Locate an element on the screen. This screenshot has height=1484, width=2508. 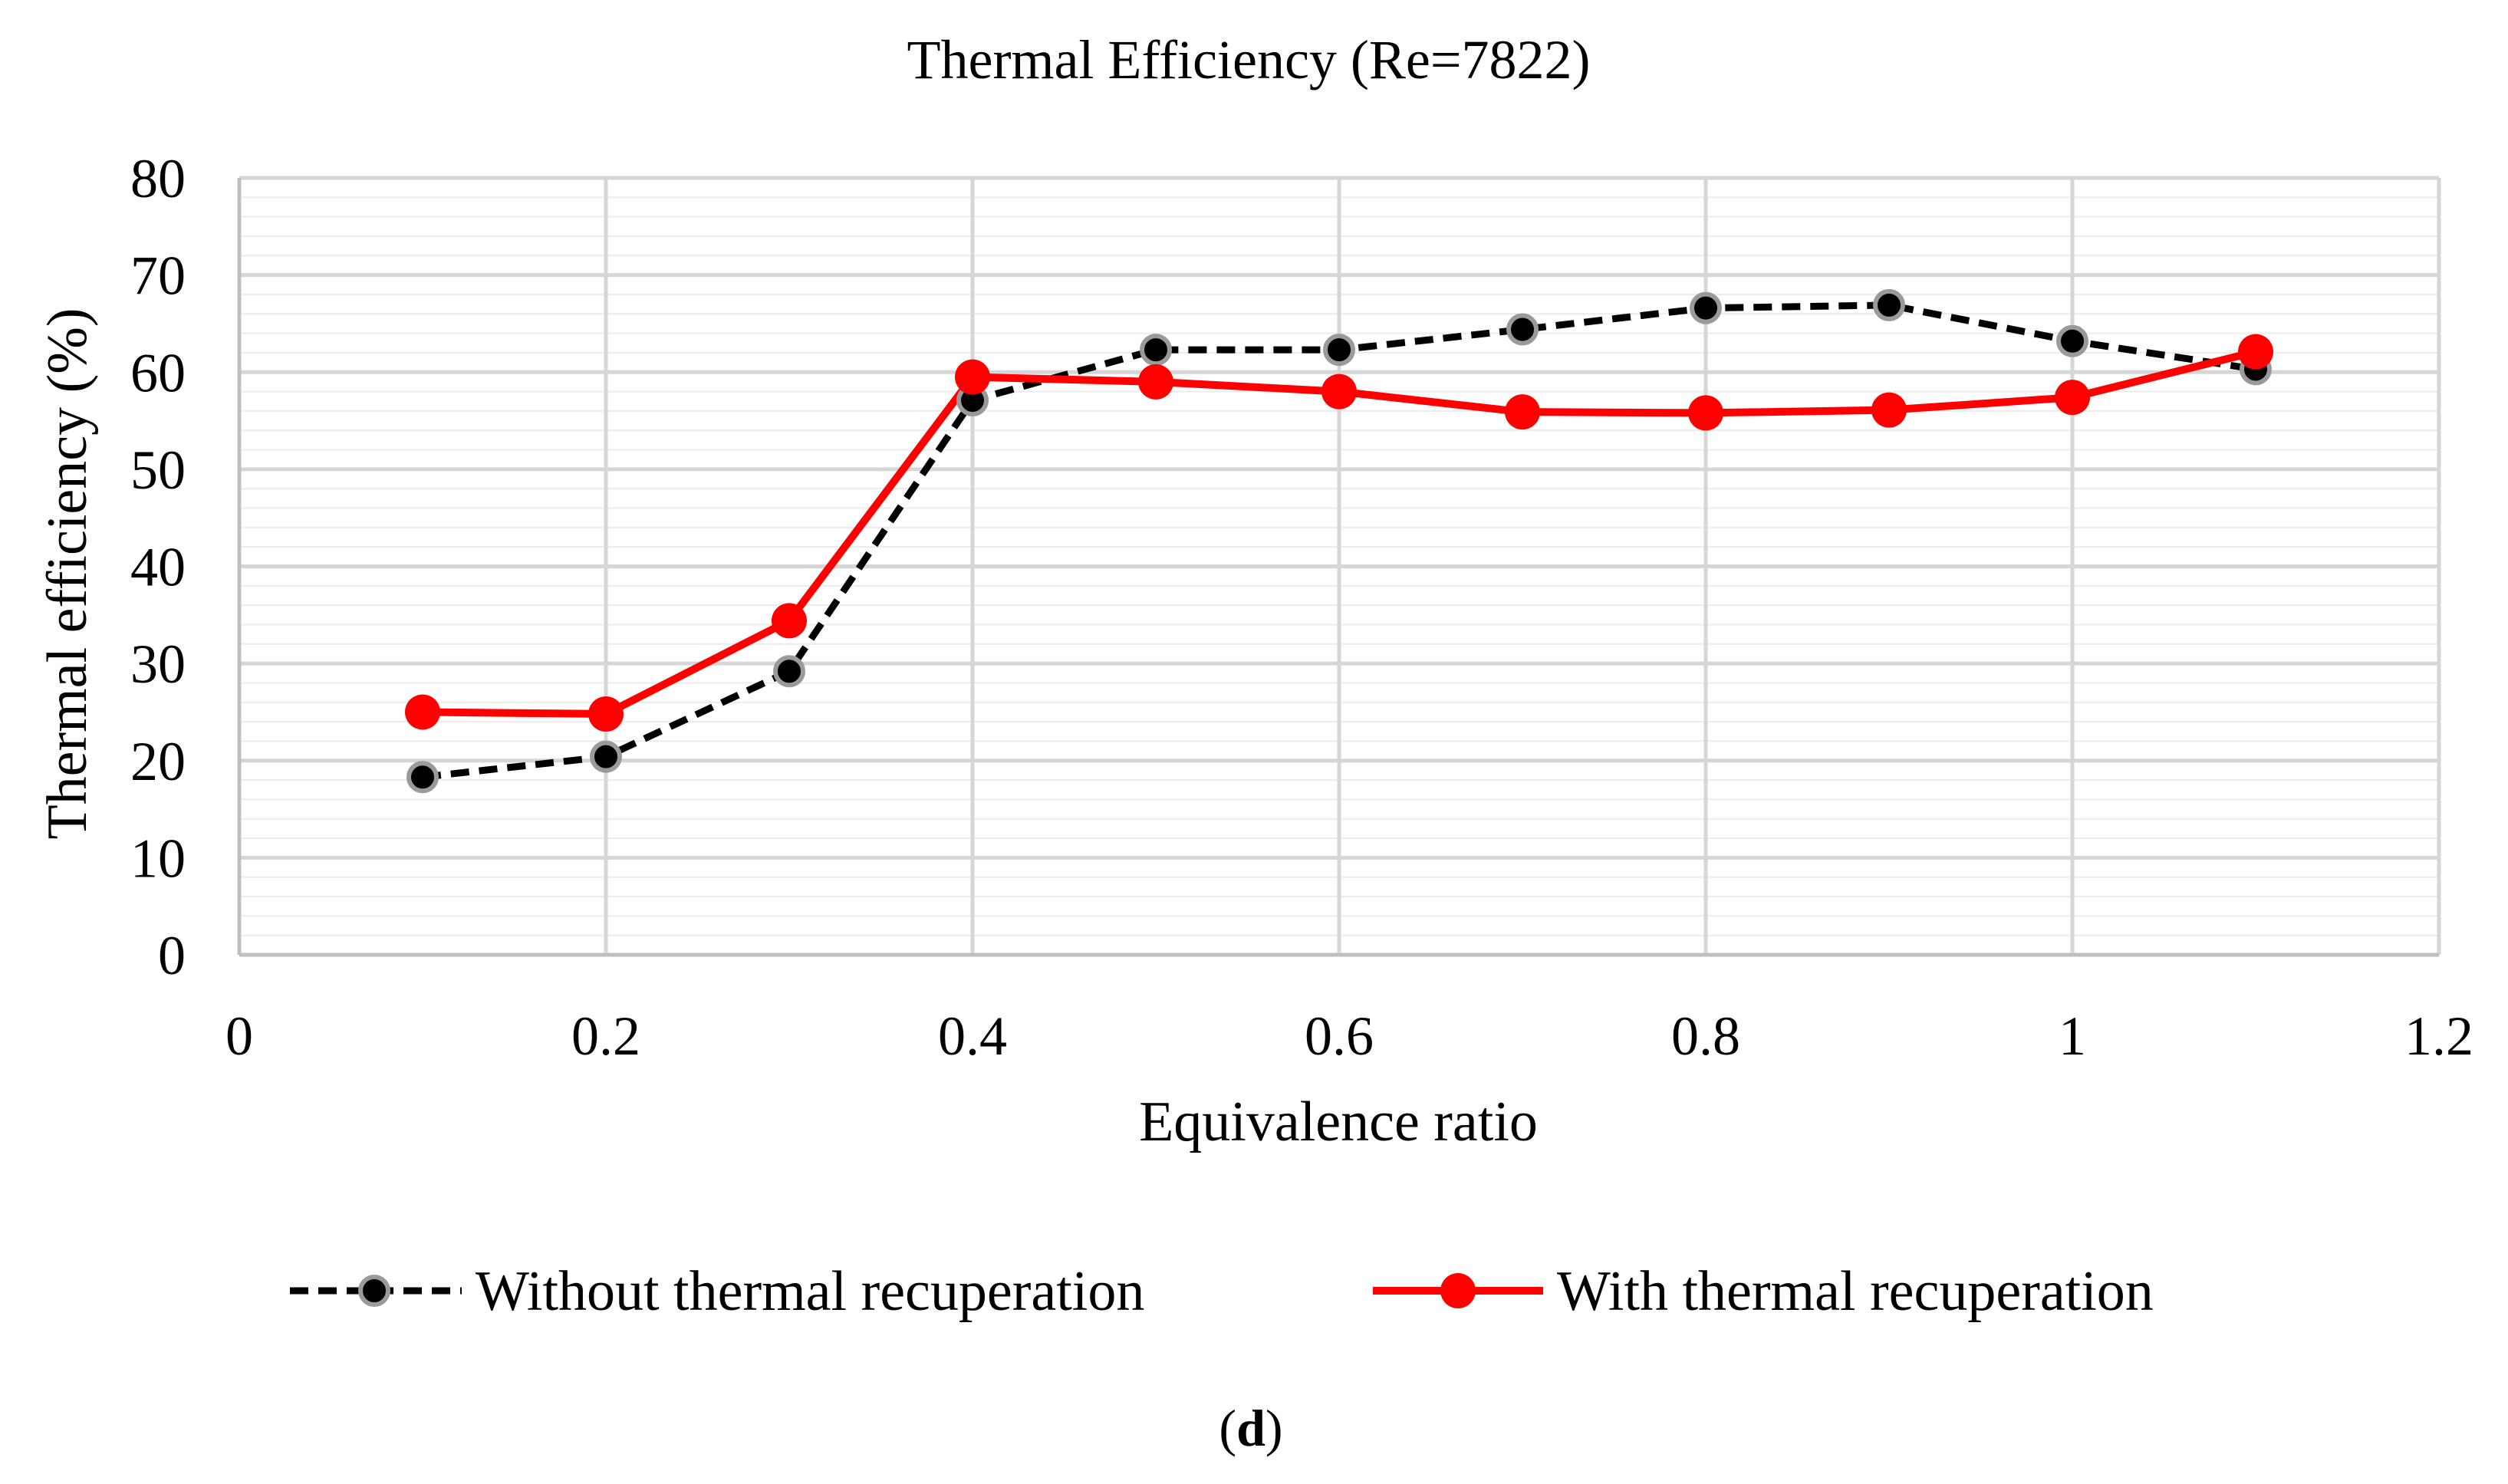
caption-letter: d is located at coordinates (1251, 1428).